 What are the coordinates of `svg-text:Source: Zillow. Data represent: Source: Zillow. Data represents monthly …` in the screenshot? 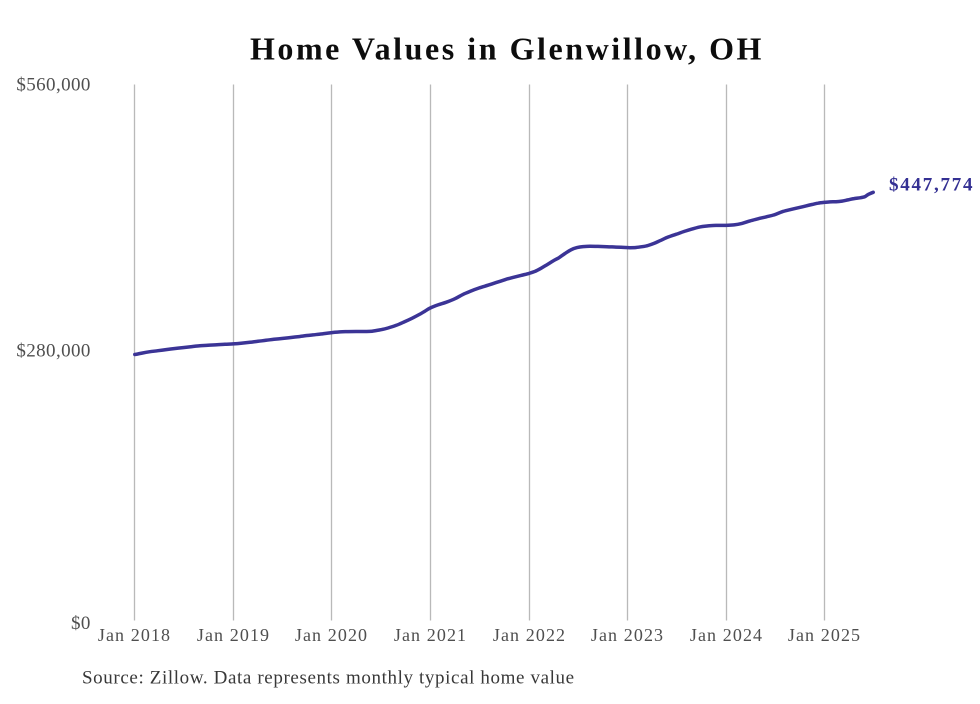 It's located at (328, 678).